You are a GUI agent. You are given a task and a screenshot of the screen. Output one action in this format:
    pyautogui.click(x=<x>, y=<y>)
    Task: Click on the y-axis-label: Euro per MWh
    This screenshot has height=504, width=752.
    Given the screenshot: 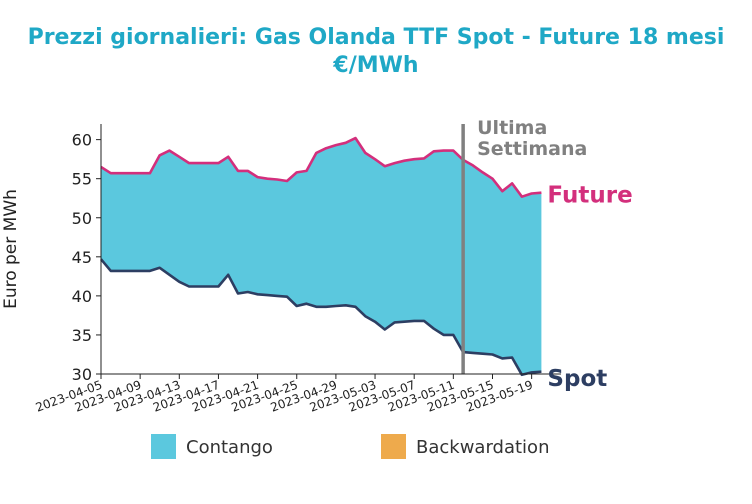 What is the action you would take?
    pyautogui.click(x=11, y=249)
    